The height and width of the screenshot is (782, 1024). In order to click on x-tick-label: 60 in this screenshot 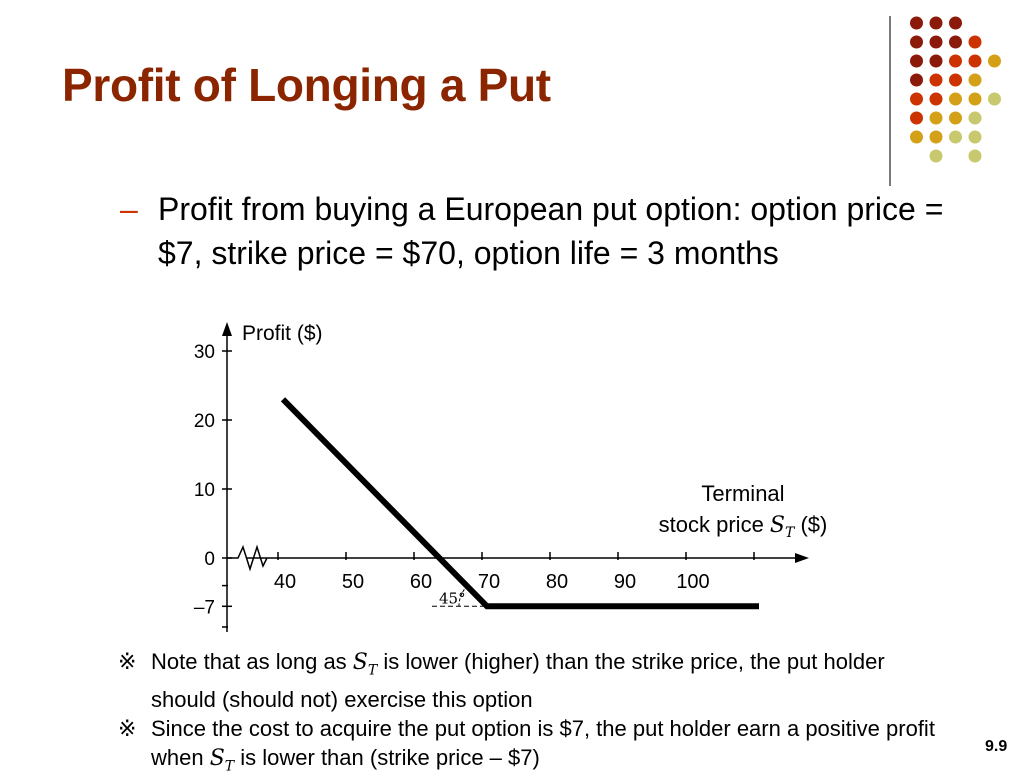, I will do `click(421, 582)`.